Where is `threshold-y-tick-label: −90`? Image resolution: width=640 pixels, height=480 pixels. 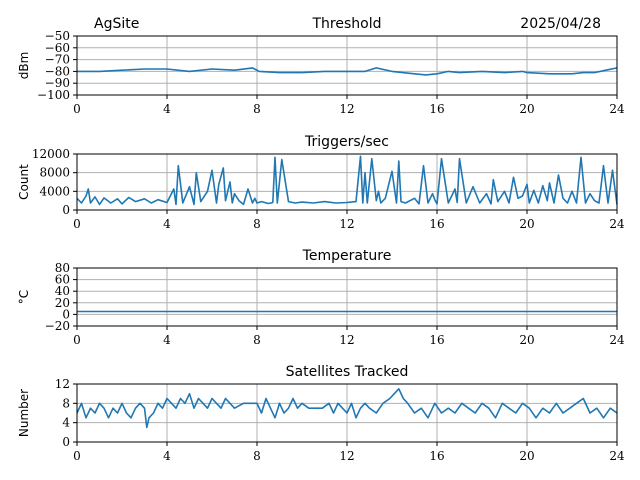 threshold-y-tick-label: −90 is located at coordinates (57, 83).